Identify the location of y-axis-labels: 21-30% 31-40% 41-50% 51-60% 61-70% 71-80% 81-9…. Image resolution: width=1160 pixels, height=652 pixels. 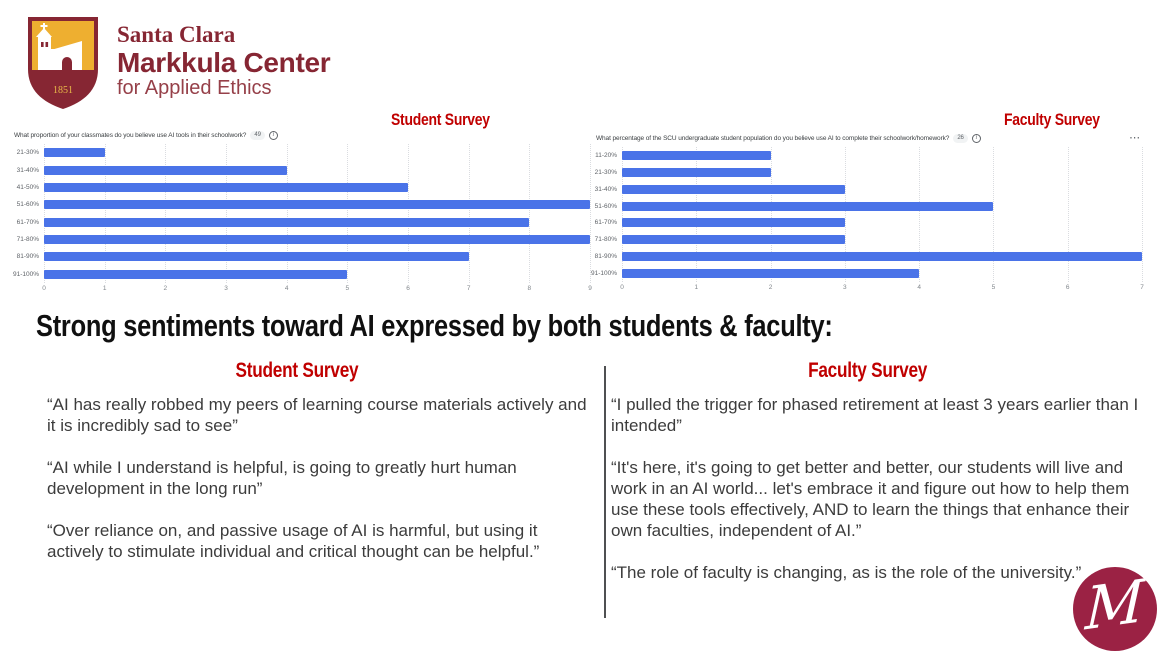
(28, 213).